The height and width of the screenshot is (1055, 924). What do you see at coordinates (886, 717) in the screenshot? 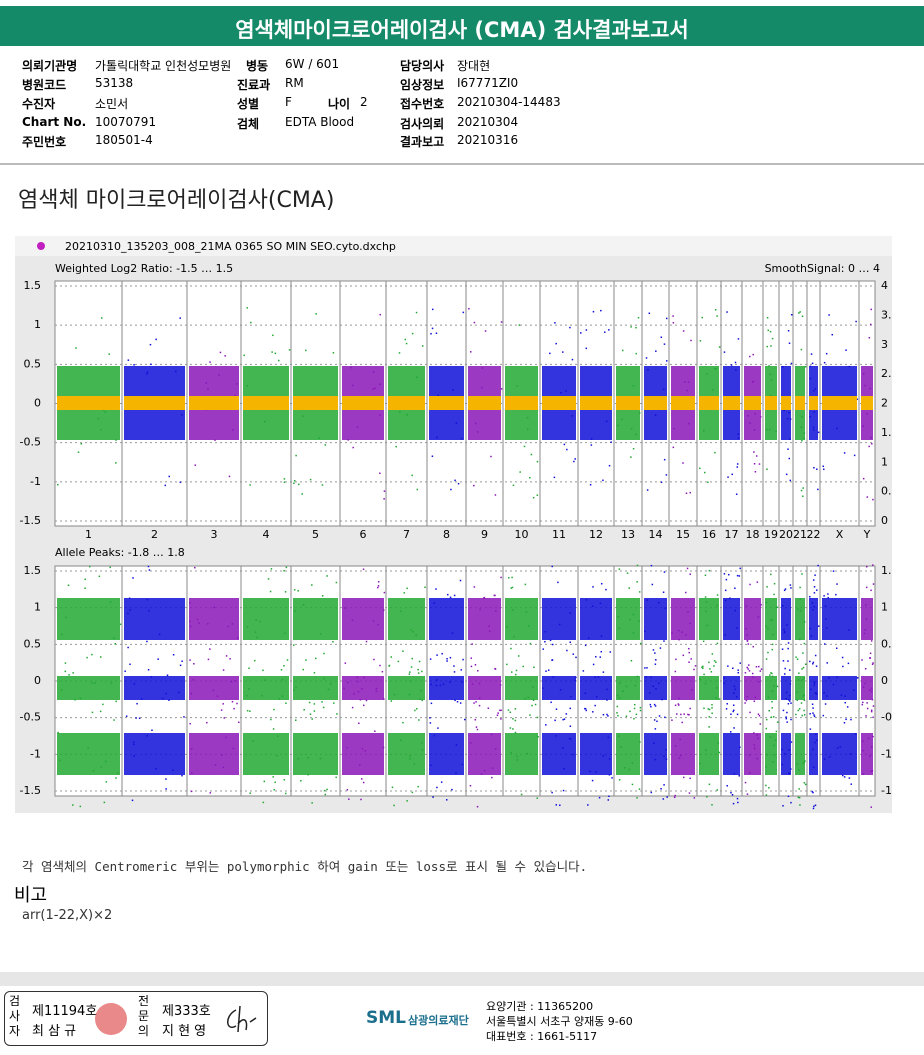
I see `y2-tick-label: -0.5` at bounding box center [886, 717].